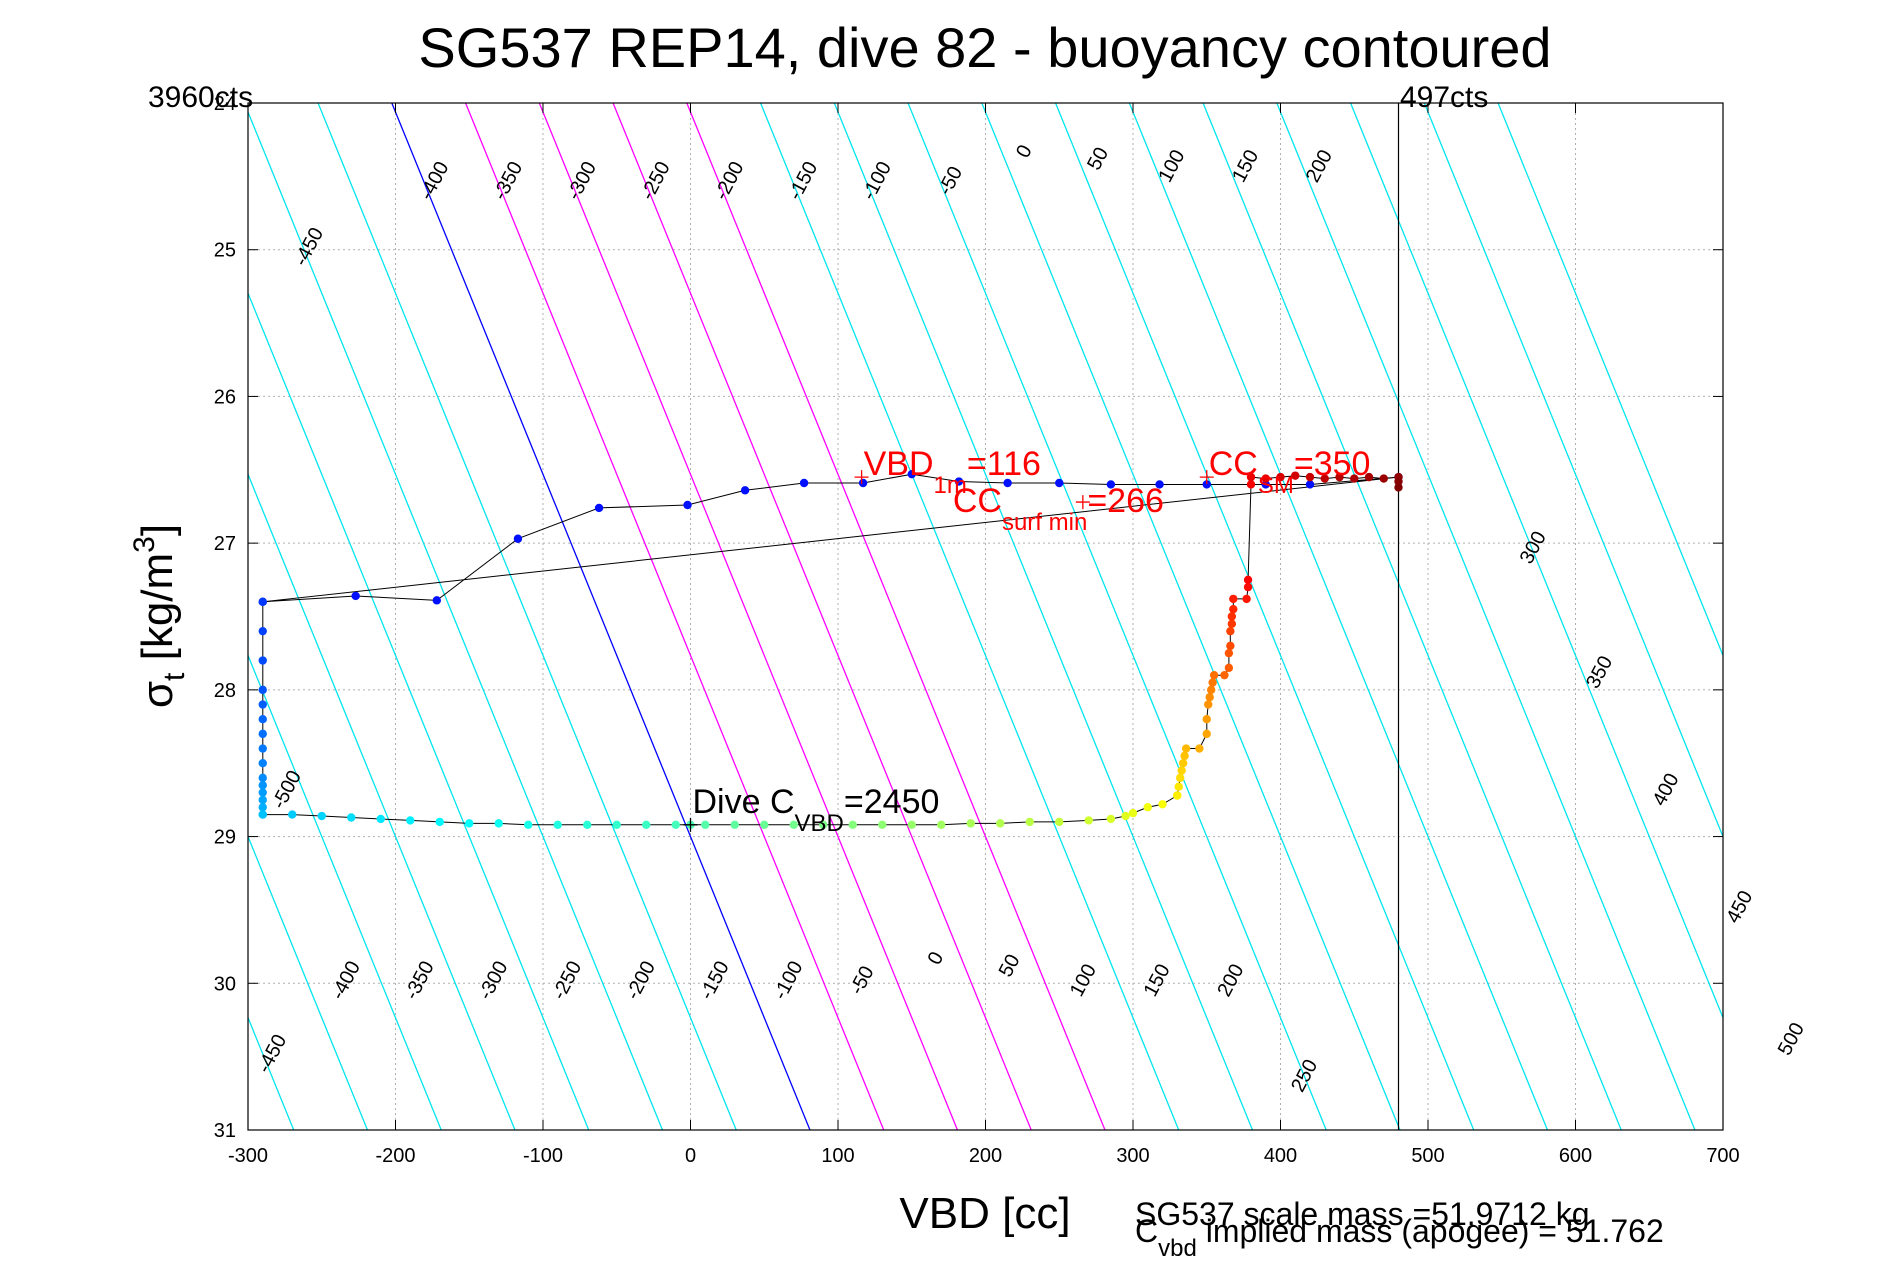  What do you see at coordinates (1233, 464) in the screenshot?
I see `annotation-base: CC` at bounding box center [1233, 464].